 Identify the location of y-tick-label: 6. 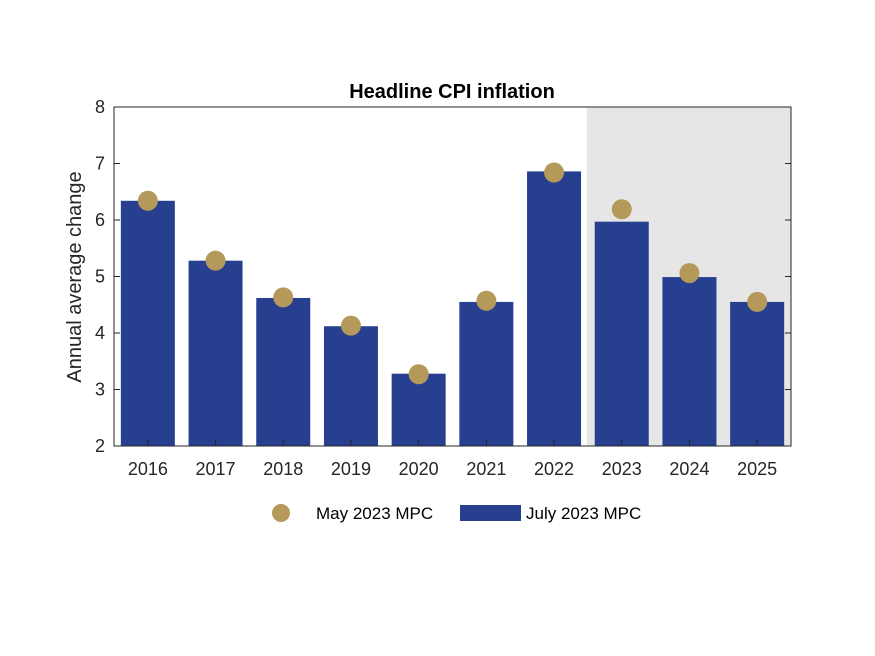
(100, 220).